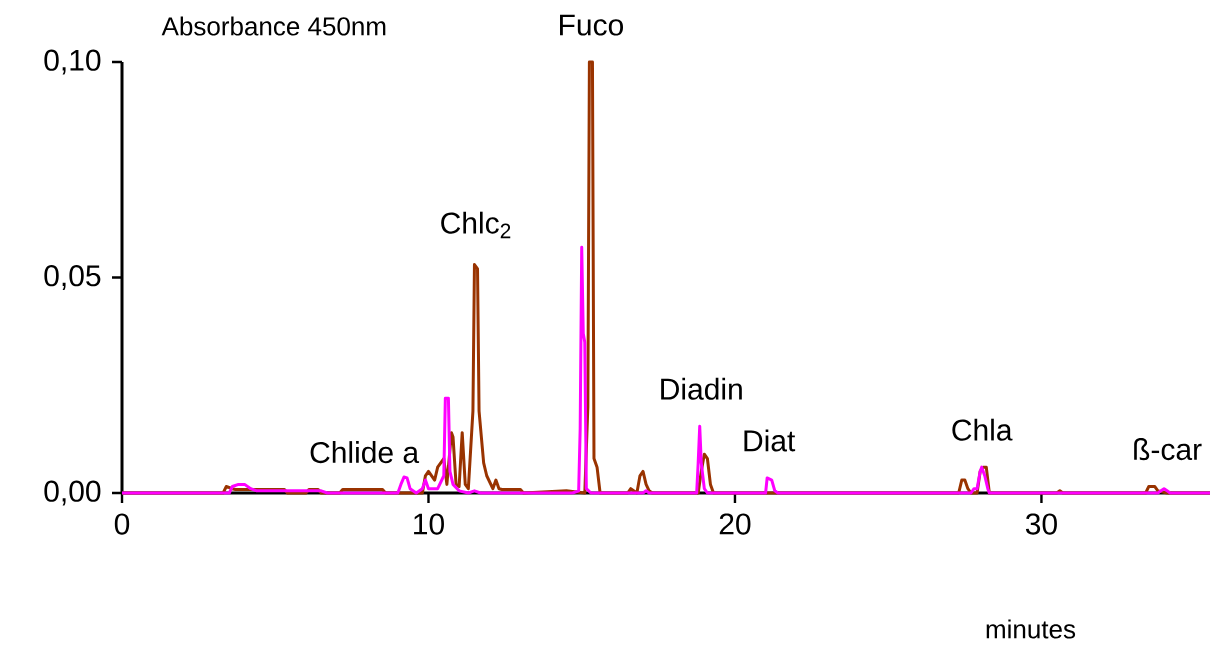 This screenshot has height=650, width=1225. Describe the element at coordinates (982, 429) in the screenshot. I see `annotation: Chla` at that location.